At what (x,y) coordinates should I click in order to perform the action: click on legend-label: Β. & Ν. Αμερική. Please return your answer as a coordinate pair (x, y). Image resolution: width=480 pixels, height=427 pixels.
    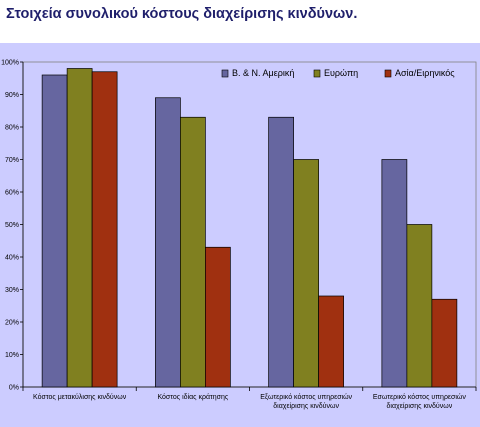
    Looking at the image, I should click on (263, 73).